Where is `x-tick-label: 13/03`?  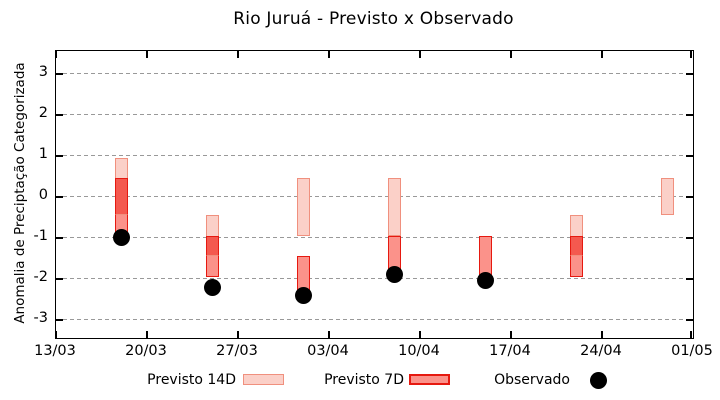
x-tick-label: 13/03 is located at coordinates (55, 351).